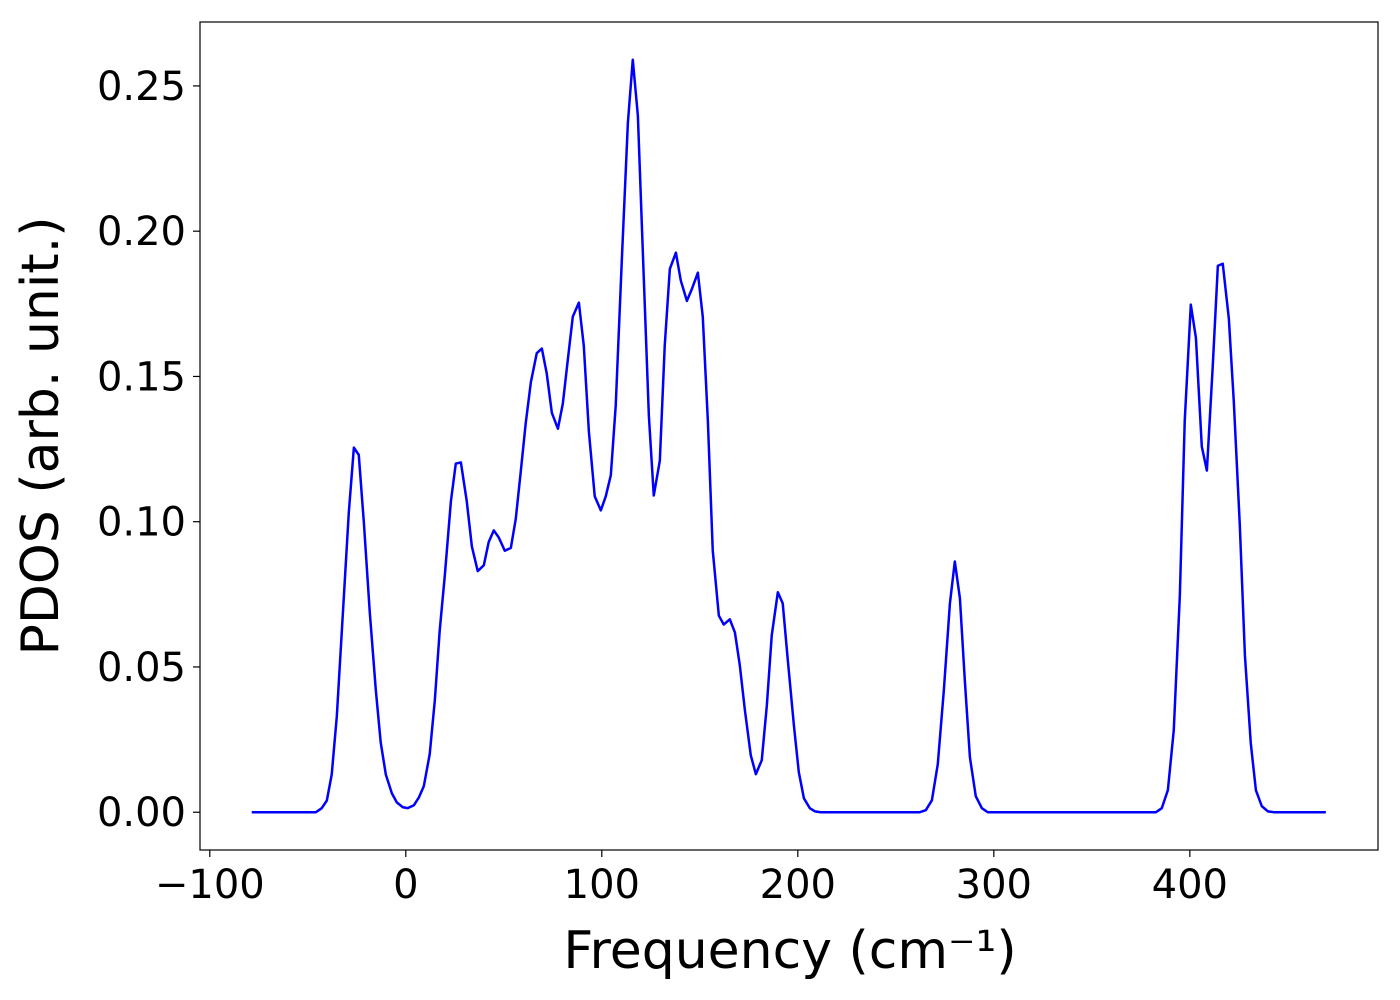 This screenshot has height=1000, width=1400. I want to click on y-tick-label: 0.05, so click(141, 668).